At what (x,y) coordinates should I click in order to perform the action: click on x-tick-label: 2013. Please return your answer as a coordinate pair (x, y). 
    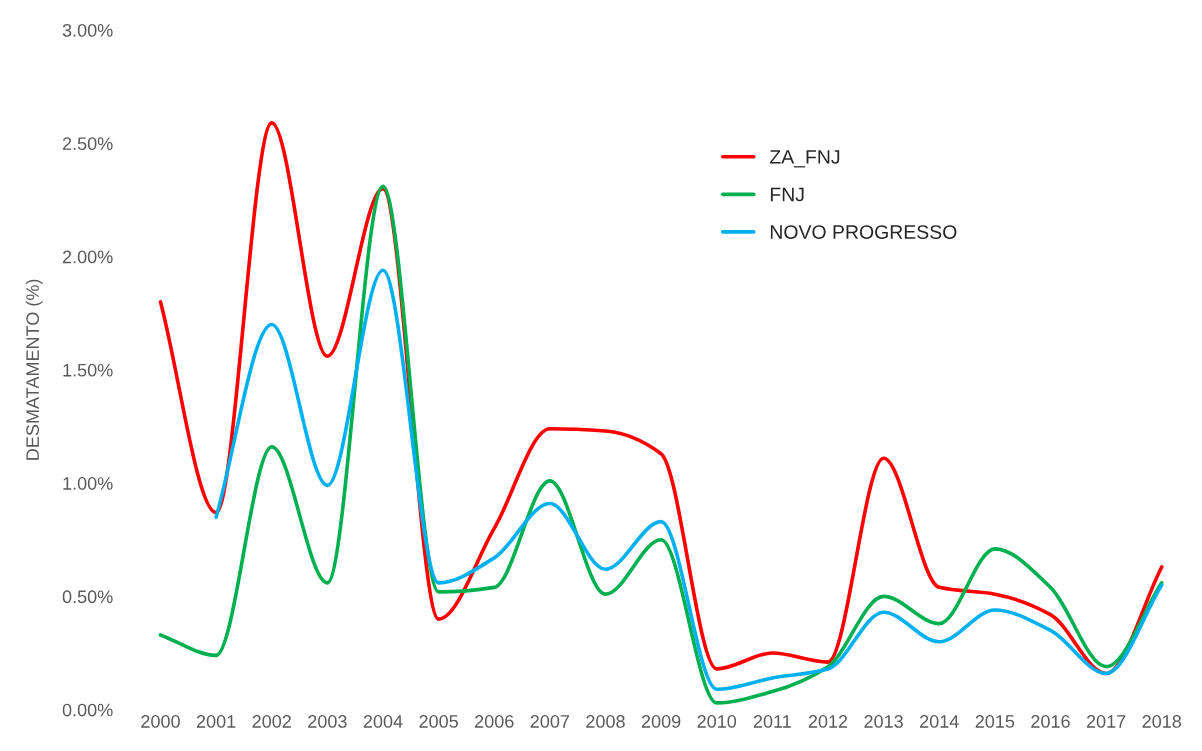
    Looking at the image, I should click on (883, 721).